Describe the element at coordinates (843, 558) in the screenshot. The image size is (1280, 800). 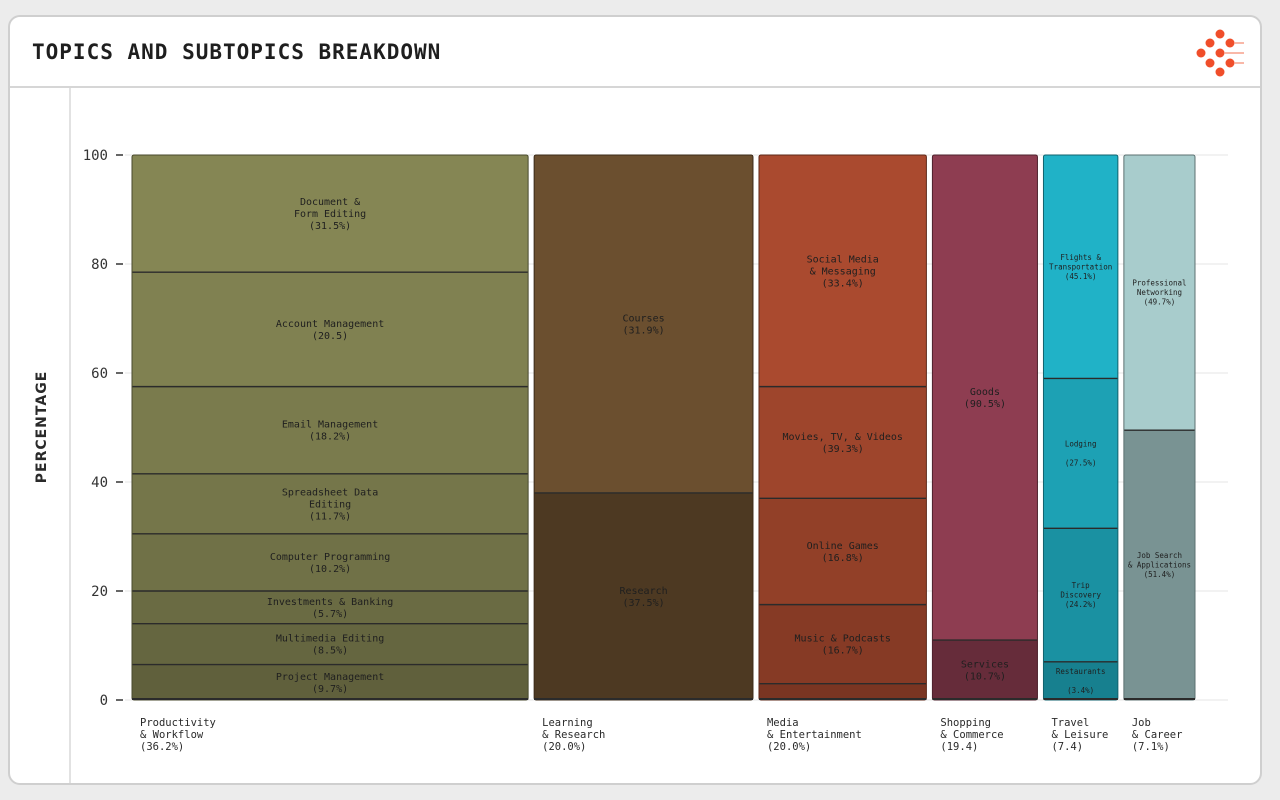
I see `segment-label: (16.8%)` at that location.